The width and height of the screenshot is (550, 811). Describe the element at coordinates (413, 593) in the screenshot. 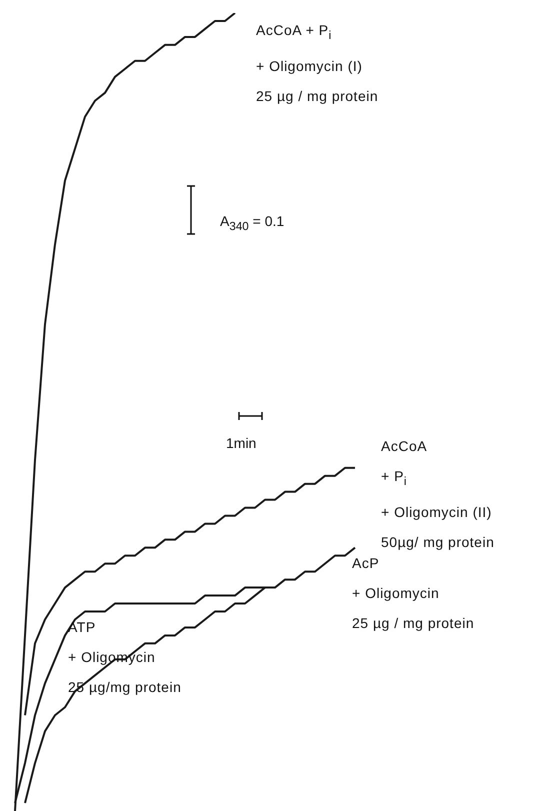

I see `series-label: AcP + Oligomycin 25 µg / mg protein` at that location.